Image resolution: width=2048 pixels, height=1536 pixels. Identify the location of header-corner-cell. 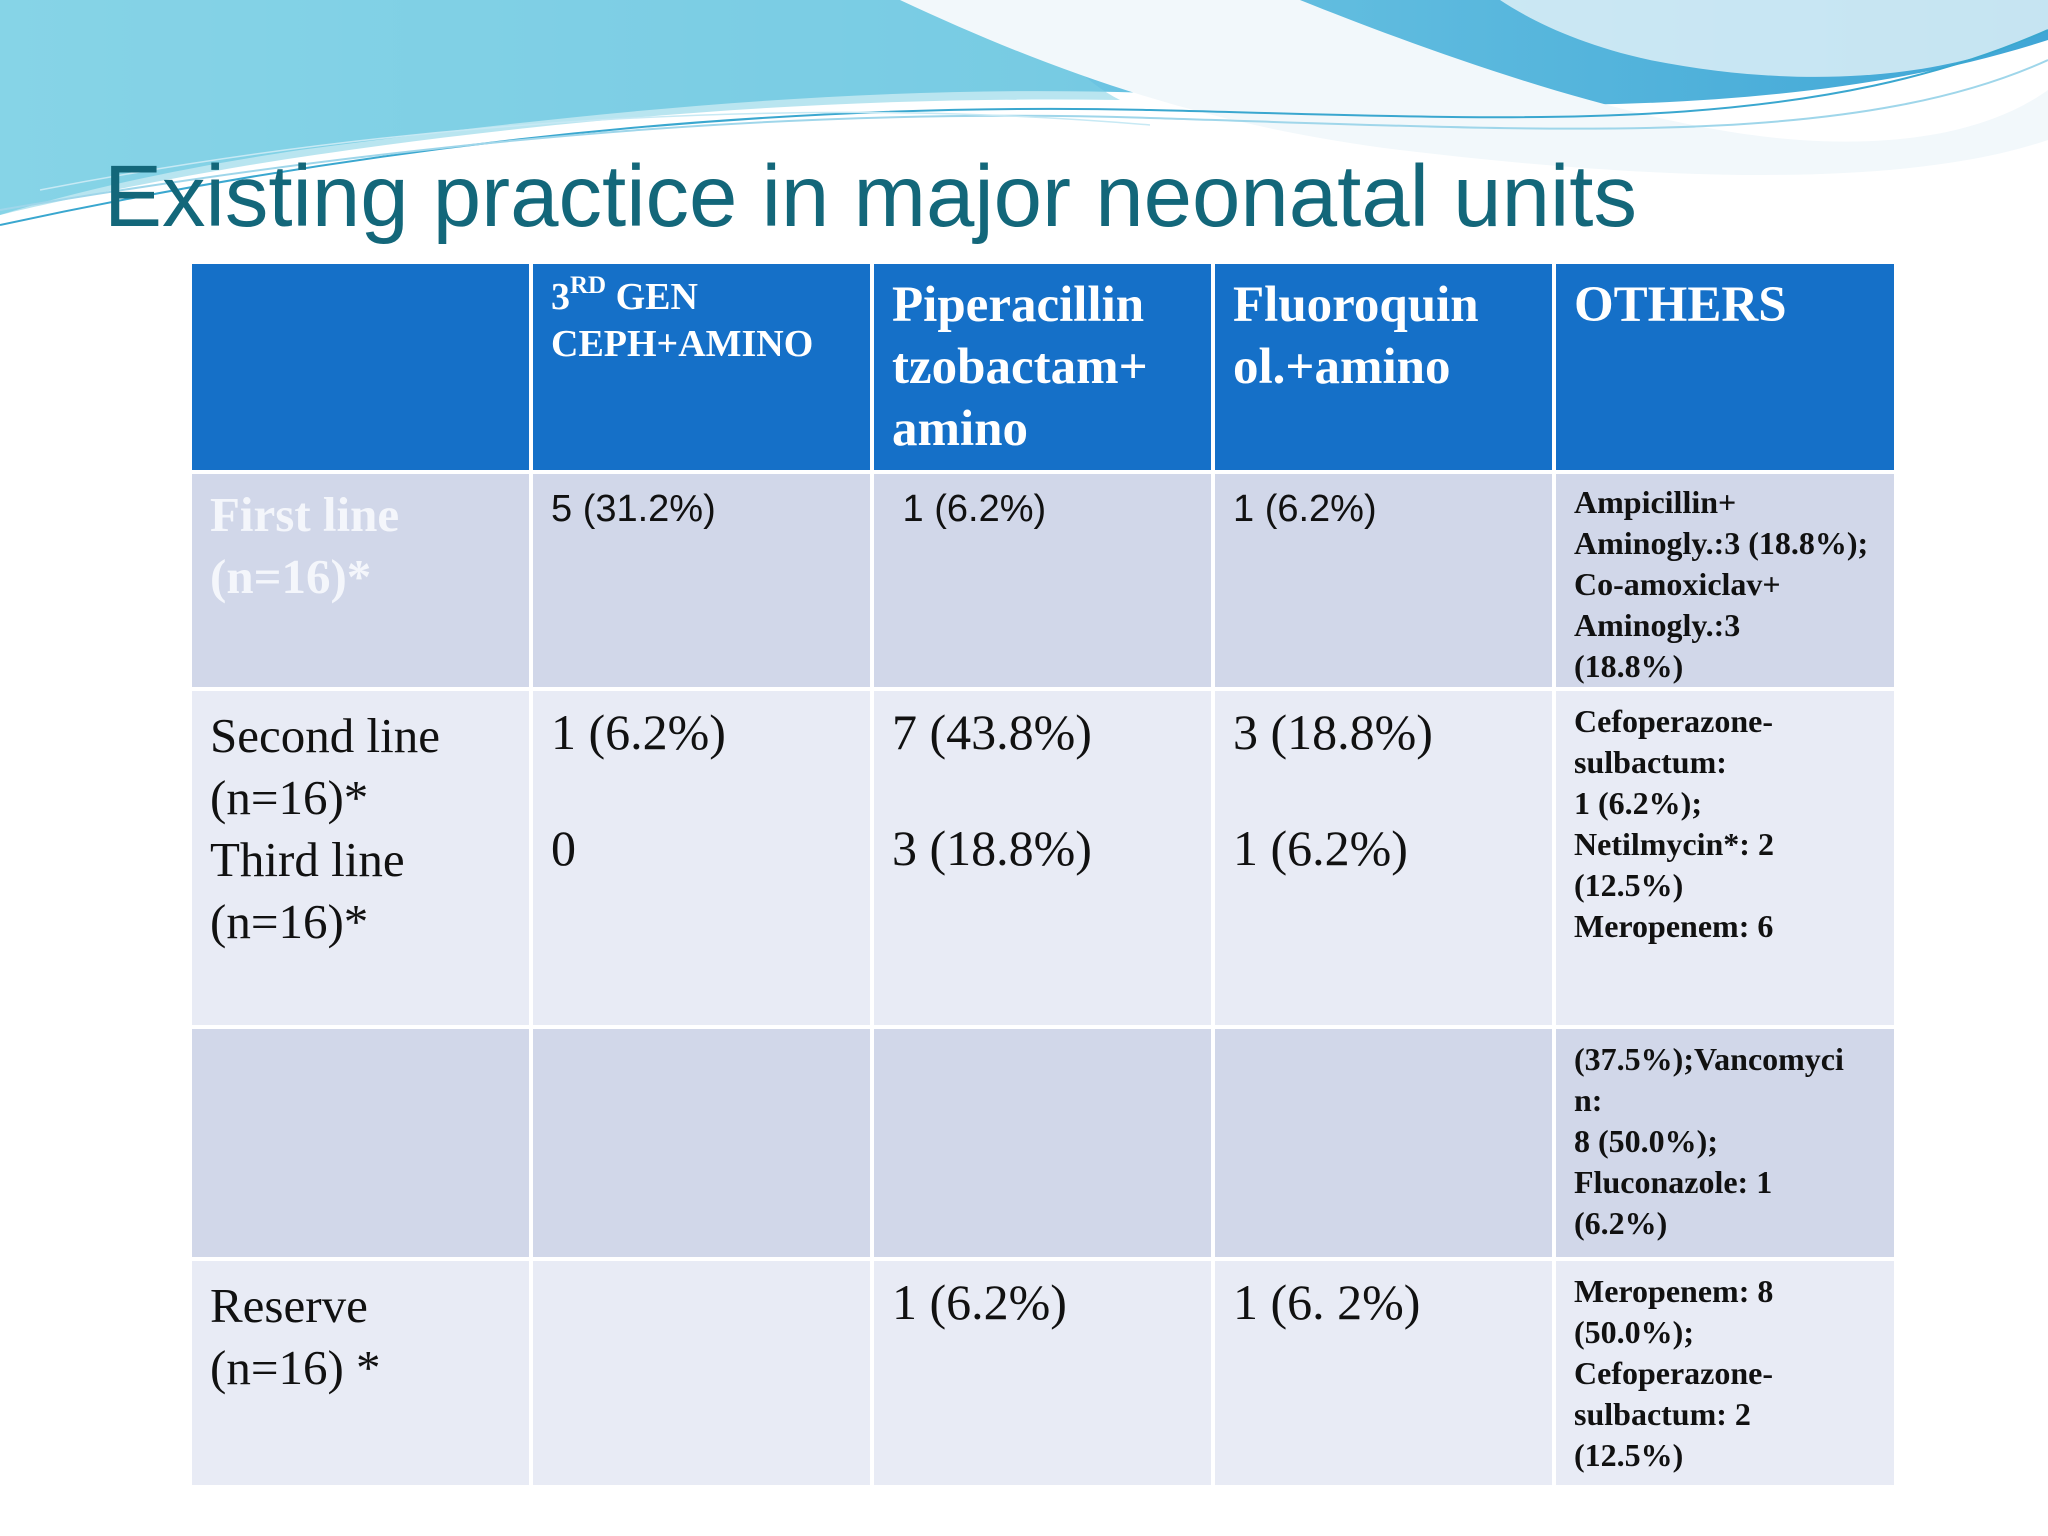
(360, 367).